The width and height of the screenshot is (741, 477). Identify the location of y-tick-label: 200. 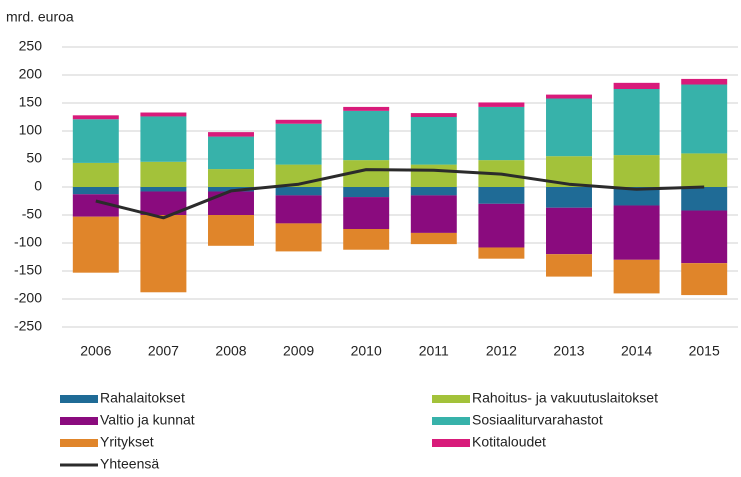
(31, 74).